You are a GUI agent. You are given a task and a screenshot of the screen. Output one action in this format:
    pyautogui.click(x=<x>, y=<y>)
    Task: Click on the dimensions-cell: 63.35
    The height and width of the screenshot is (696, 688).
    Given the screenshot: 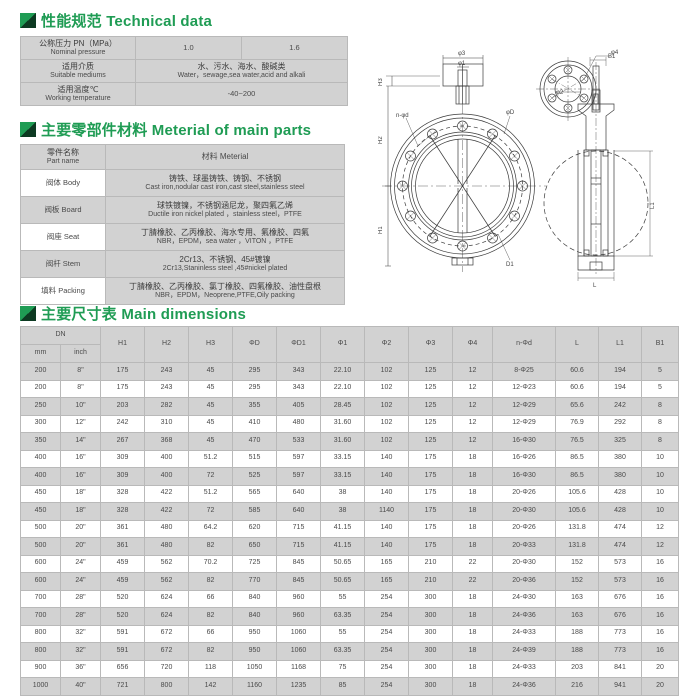 What is the action you would take?
    pyautogui.click(x=342, y=651)
    